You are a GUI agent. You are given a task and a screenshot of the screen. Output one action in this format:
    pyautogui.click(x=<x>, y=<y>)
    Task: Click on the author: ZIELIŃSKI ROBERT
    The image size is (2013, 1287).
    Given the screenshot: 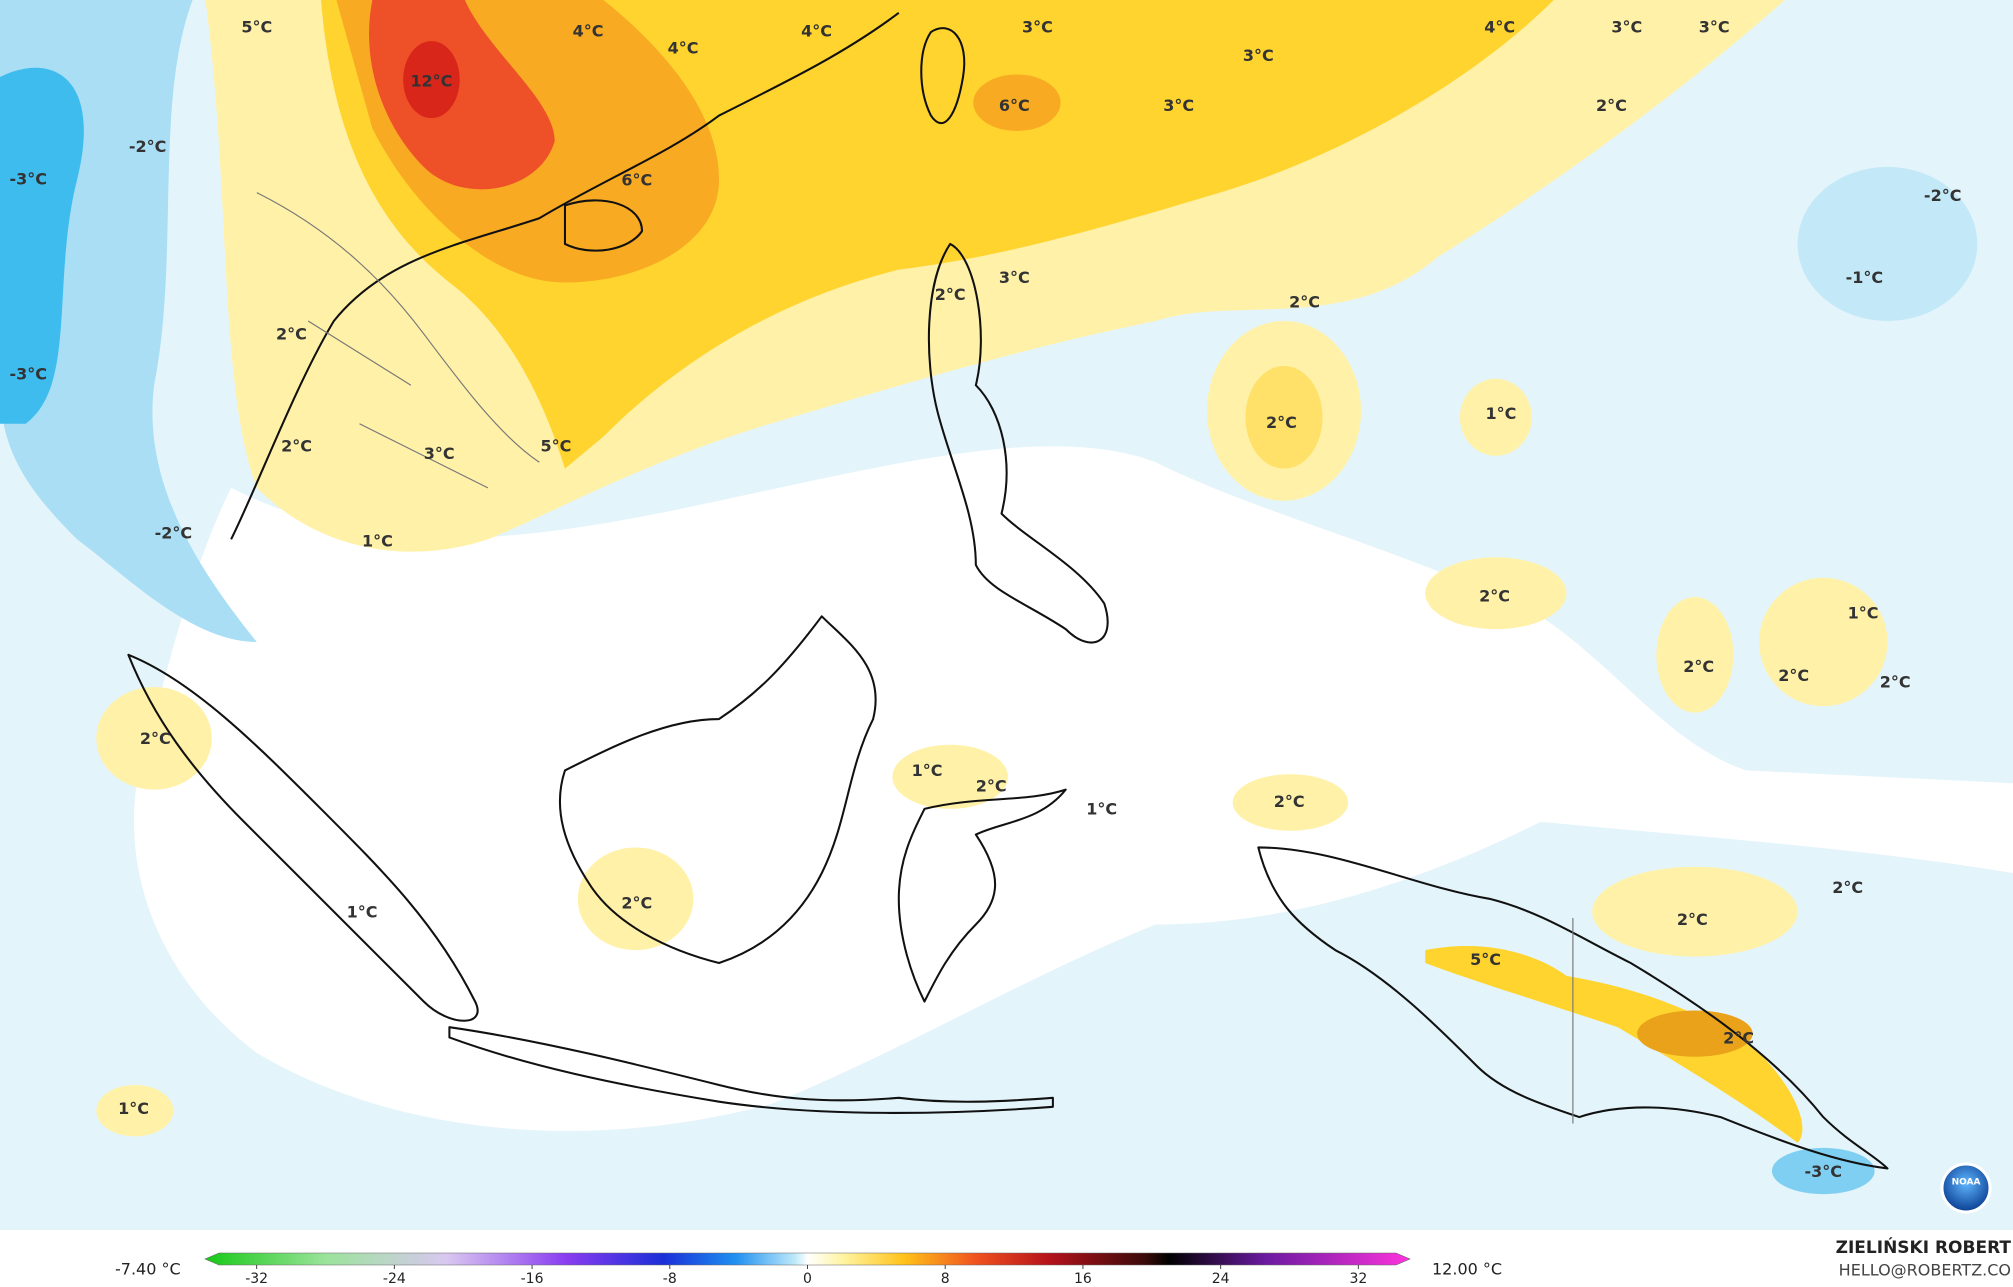 What is the action you would take?
    pyautogui.click(x=1924, y=1247)
    